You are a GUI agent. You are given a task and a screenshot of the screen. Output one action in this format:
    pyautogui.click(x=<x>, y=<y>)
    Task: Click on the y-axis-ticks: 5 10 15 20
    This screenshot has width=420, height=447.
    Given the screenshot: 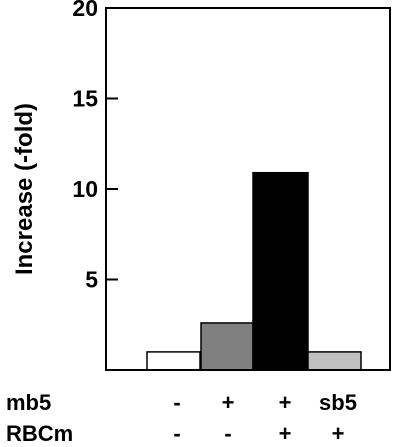 What is the action you would take?
    pyautogui.click(x=95, y=146)
    